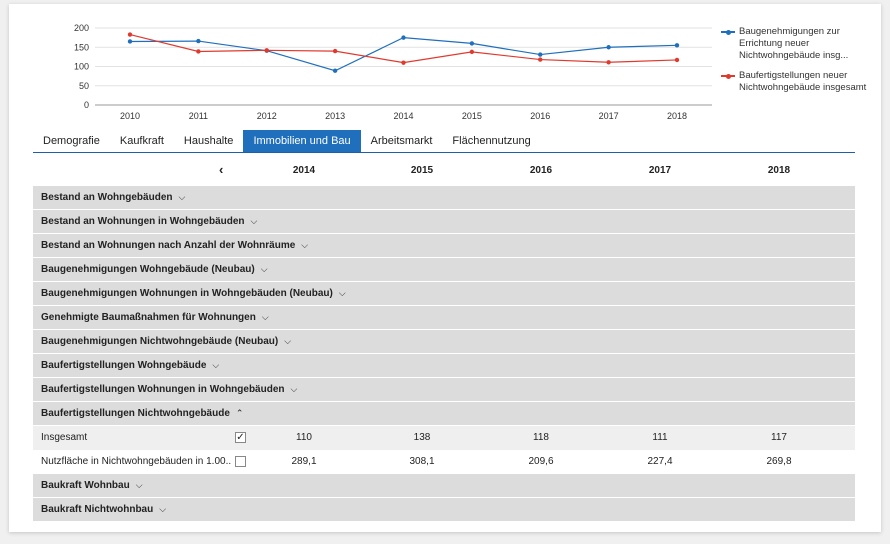 This screenshot has height=544, width=890. Describe the element at coordinates (304, 437) in the screenshot. I see `table-cell: 110` at that location.